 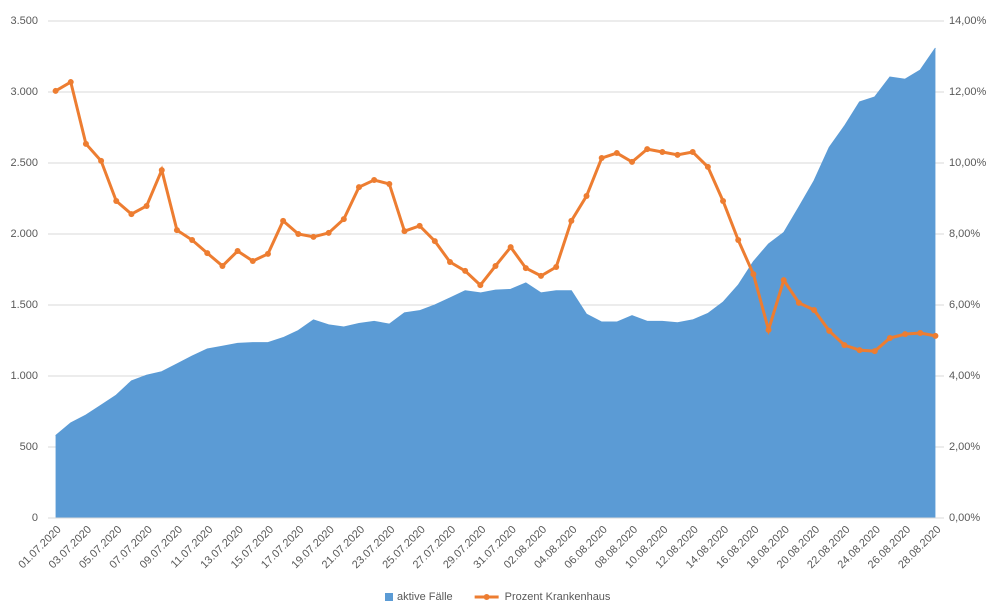 I want to click on y-tick-label: 0, so click(x=35, y=518).